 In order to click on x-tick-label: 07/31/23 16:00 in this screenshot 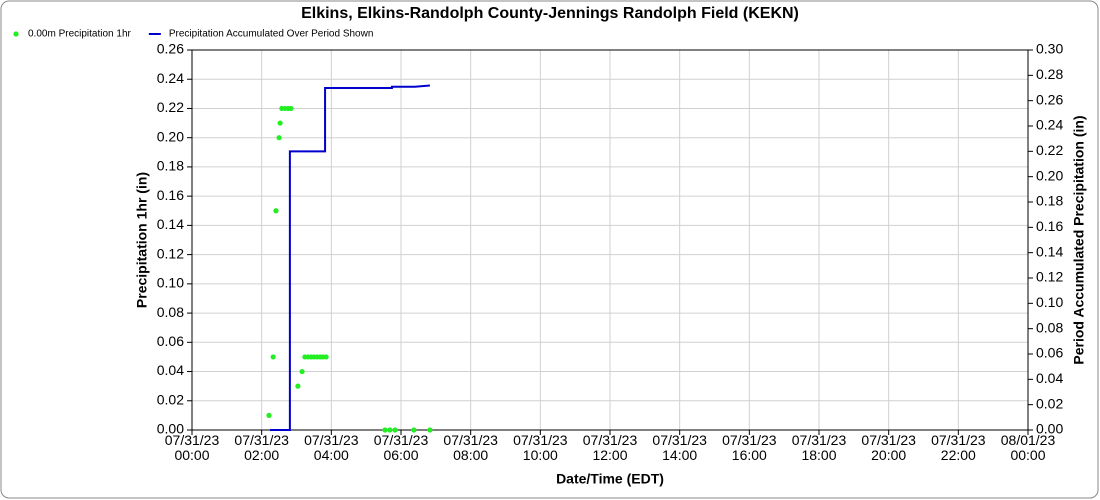, I will do `click(749, 447)`.